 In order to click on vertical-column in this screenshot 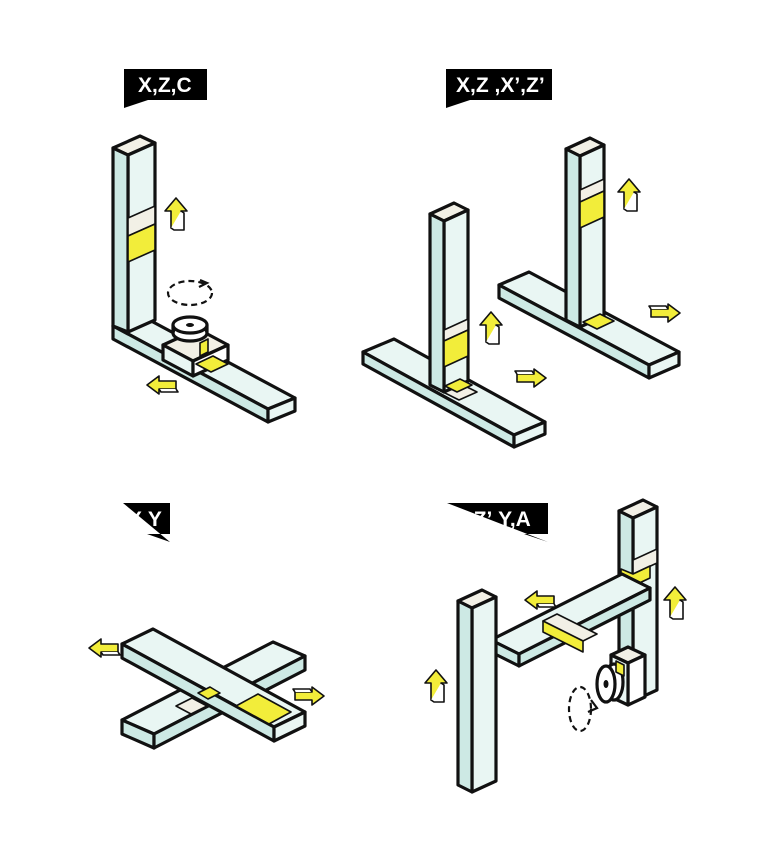, I will do `click(134, 234)`.